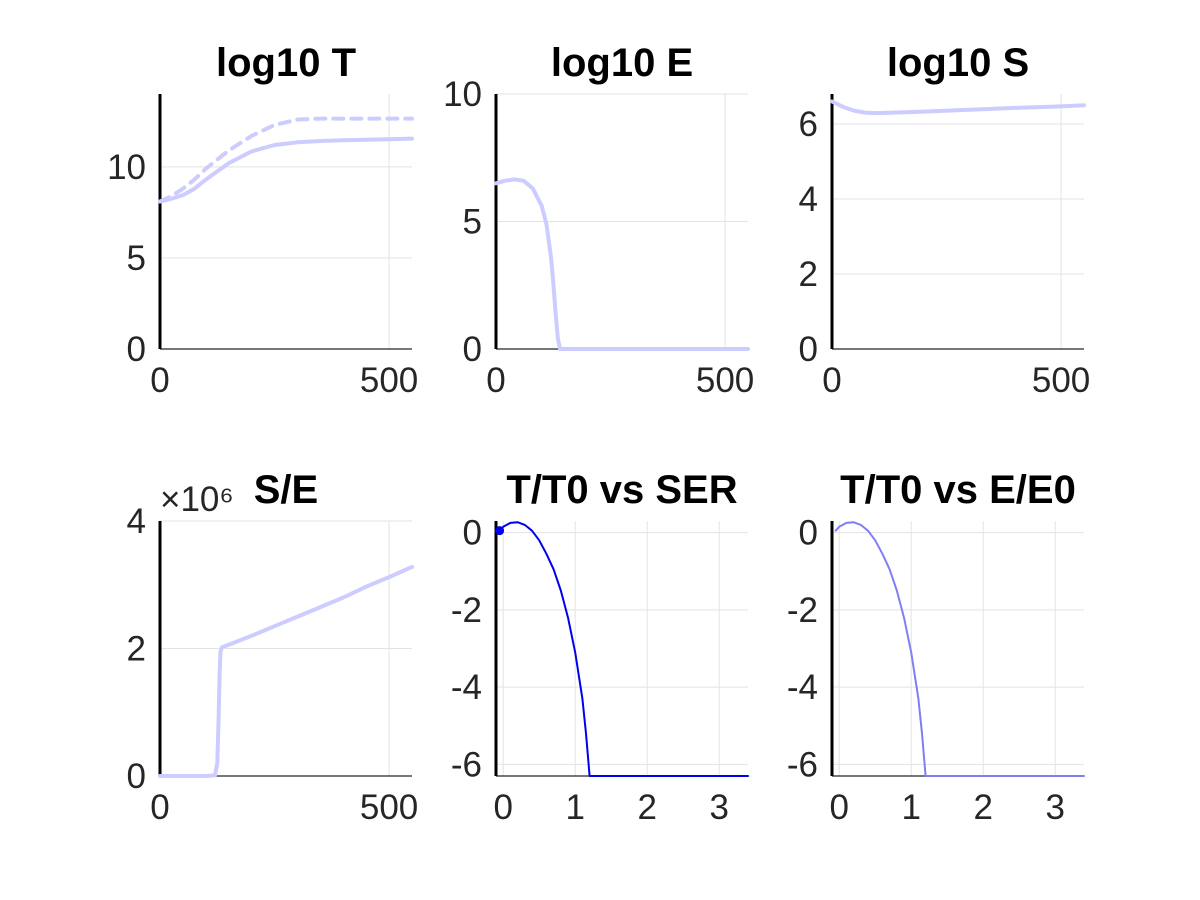 The height and width of the screenshot is (900, 1200). I want to click on subplot-5: 0 1 2 3 0 -2 -4 -6 T/T0 vs SER, so click(600, 647).